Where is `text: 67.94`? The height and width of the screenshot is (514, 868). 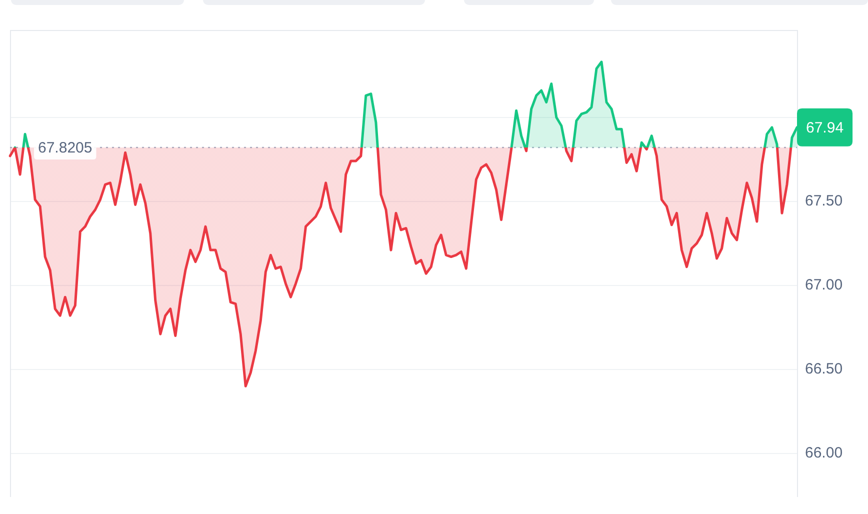
text: 67.94 is located at coordinates (825, 128).